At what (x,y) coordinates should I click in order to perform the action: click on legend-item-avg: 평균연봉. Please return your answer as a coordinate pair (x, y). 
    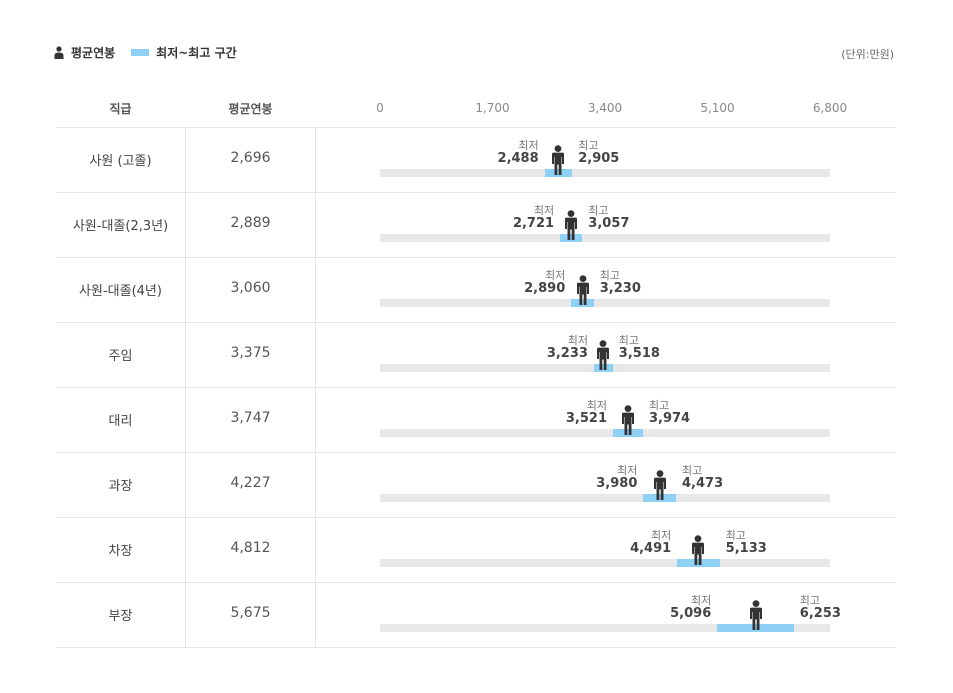
    Looking at the image, I should click on (84, 52).